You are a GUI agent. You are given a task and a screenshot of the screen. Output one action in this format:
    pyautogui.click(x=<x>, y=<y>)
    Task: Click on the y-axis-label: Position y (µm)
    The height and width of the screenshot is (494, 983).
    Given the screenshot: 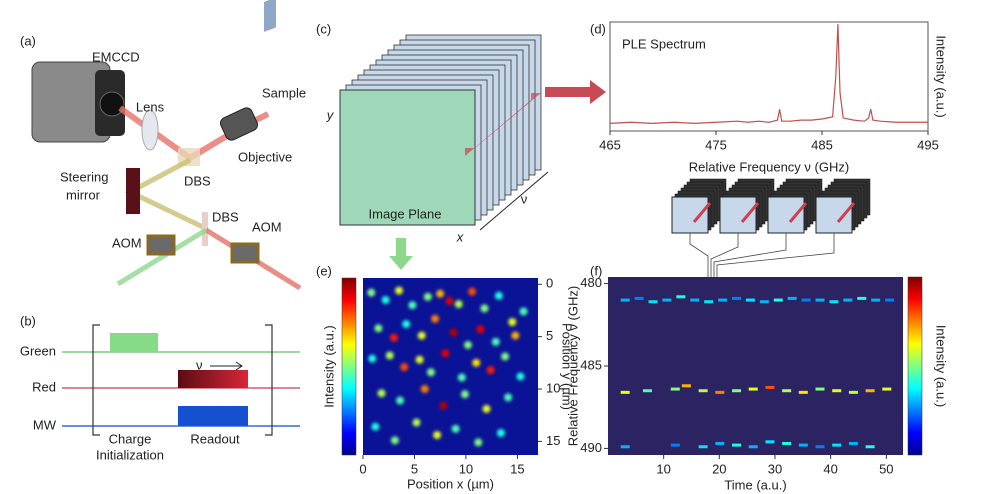 What is the action you would take?
    pyautogui.click(x=567, y=366)
    